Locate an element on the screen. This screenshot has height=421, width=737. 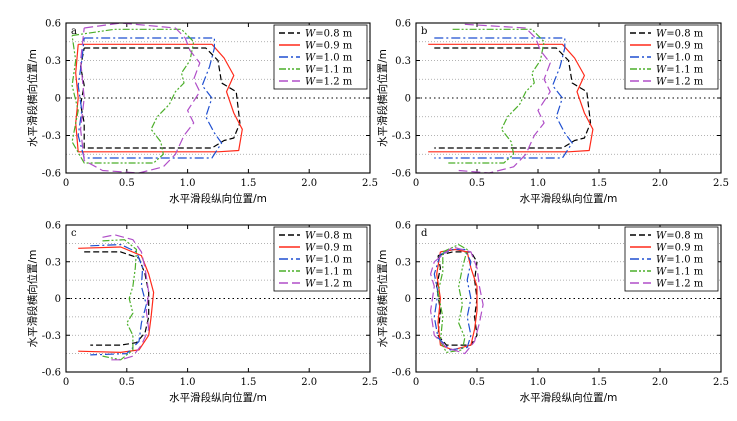
panel-letter: d is located at coordinates (424, 233).